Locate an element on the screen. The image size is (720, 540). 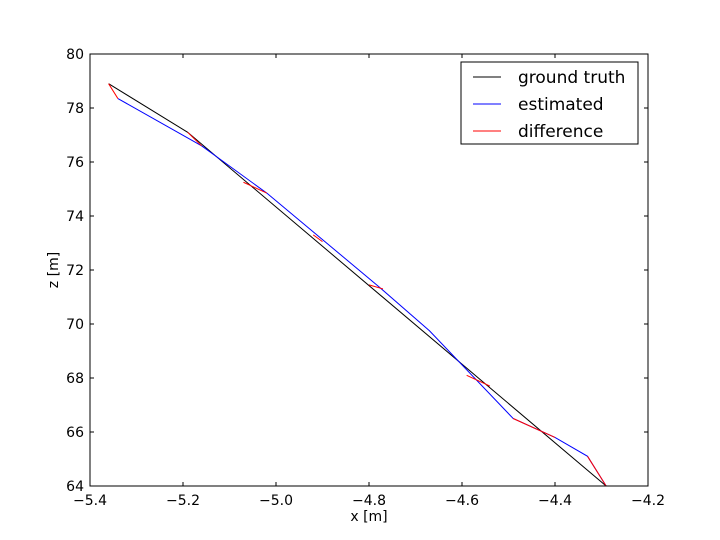
y-tick-label: 70 is located at coordinates (75, 325).